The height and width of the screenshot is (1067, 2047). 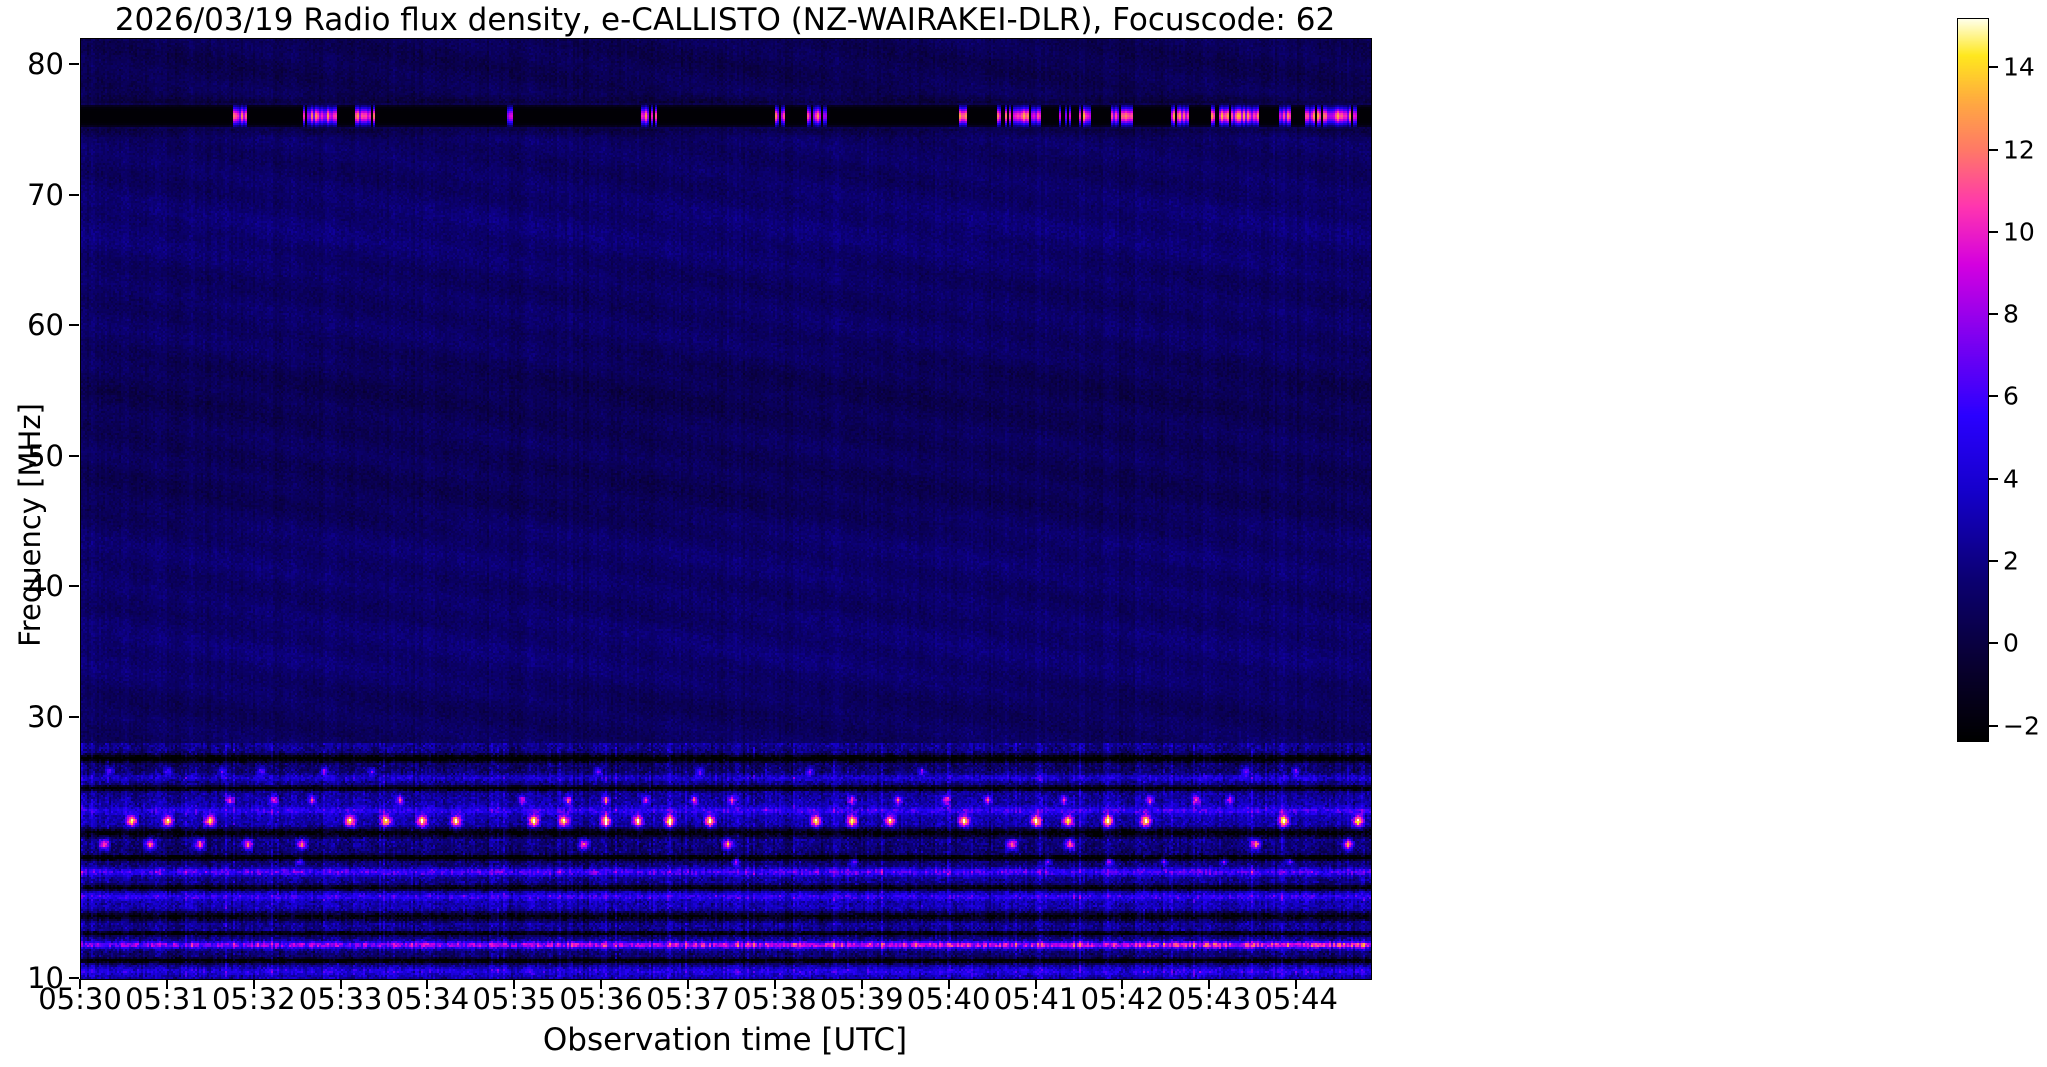 What do you see at coordinates (45, 716) in the screenshot?
I see `y-tick-label: 30` at bounding box center [45, 716].